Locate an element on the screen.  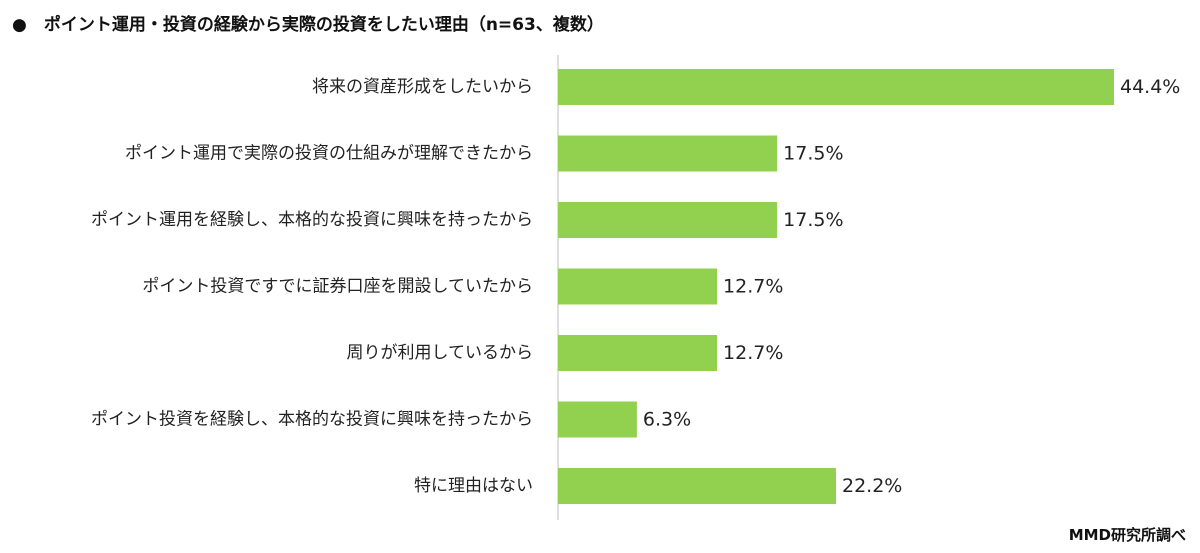
chart-title: ● ポイント運用・投資の経験から実際の投資をしたい理由（n=63、複数） is located at coordinates (308, 25).